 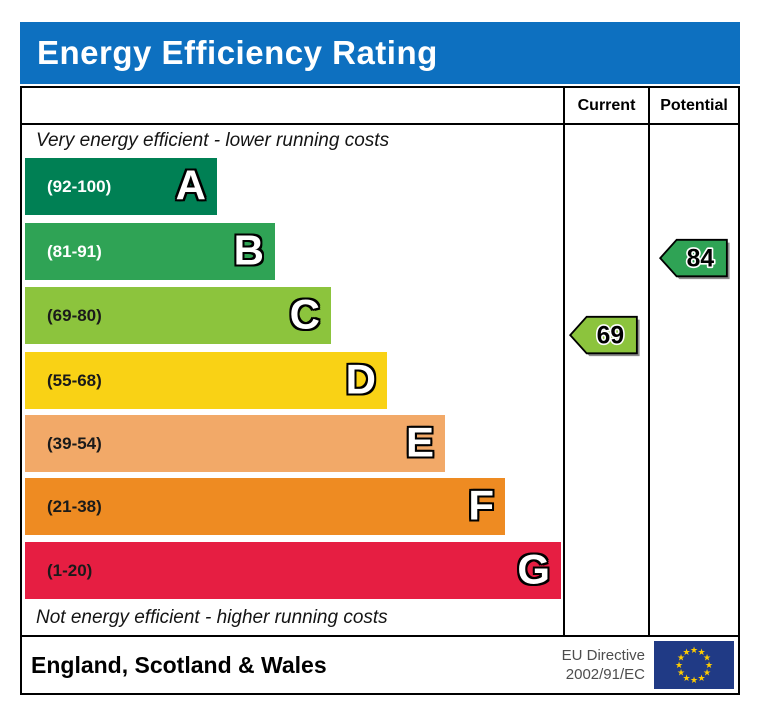 I want to click on current-rating-cell: 69, so click(x=605, y=380).